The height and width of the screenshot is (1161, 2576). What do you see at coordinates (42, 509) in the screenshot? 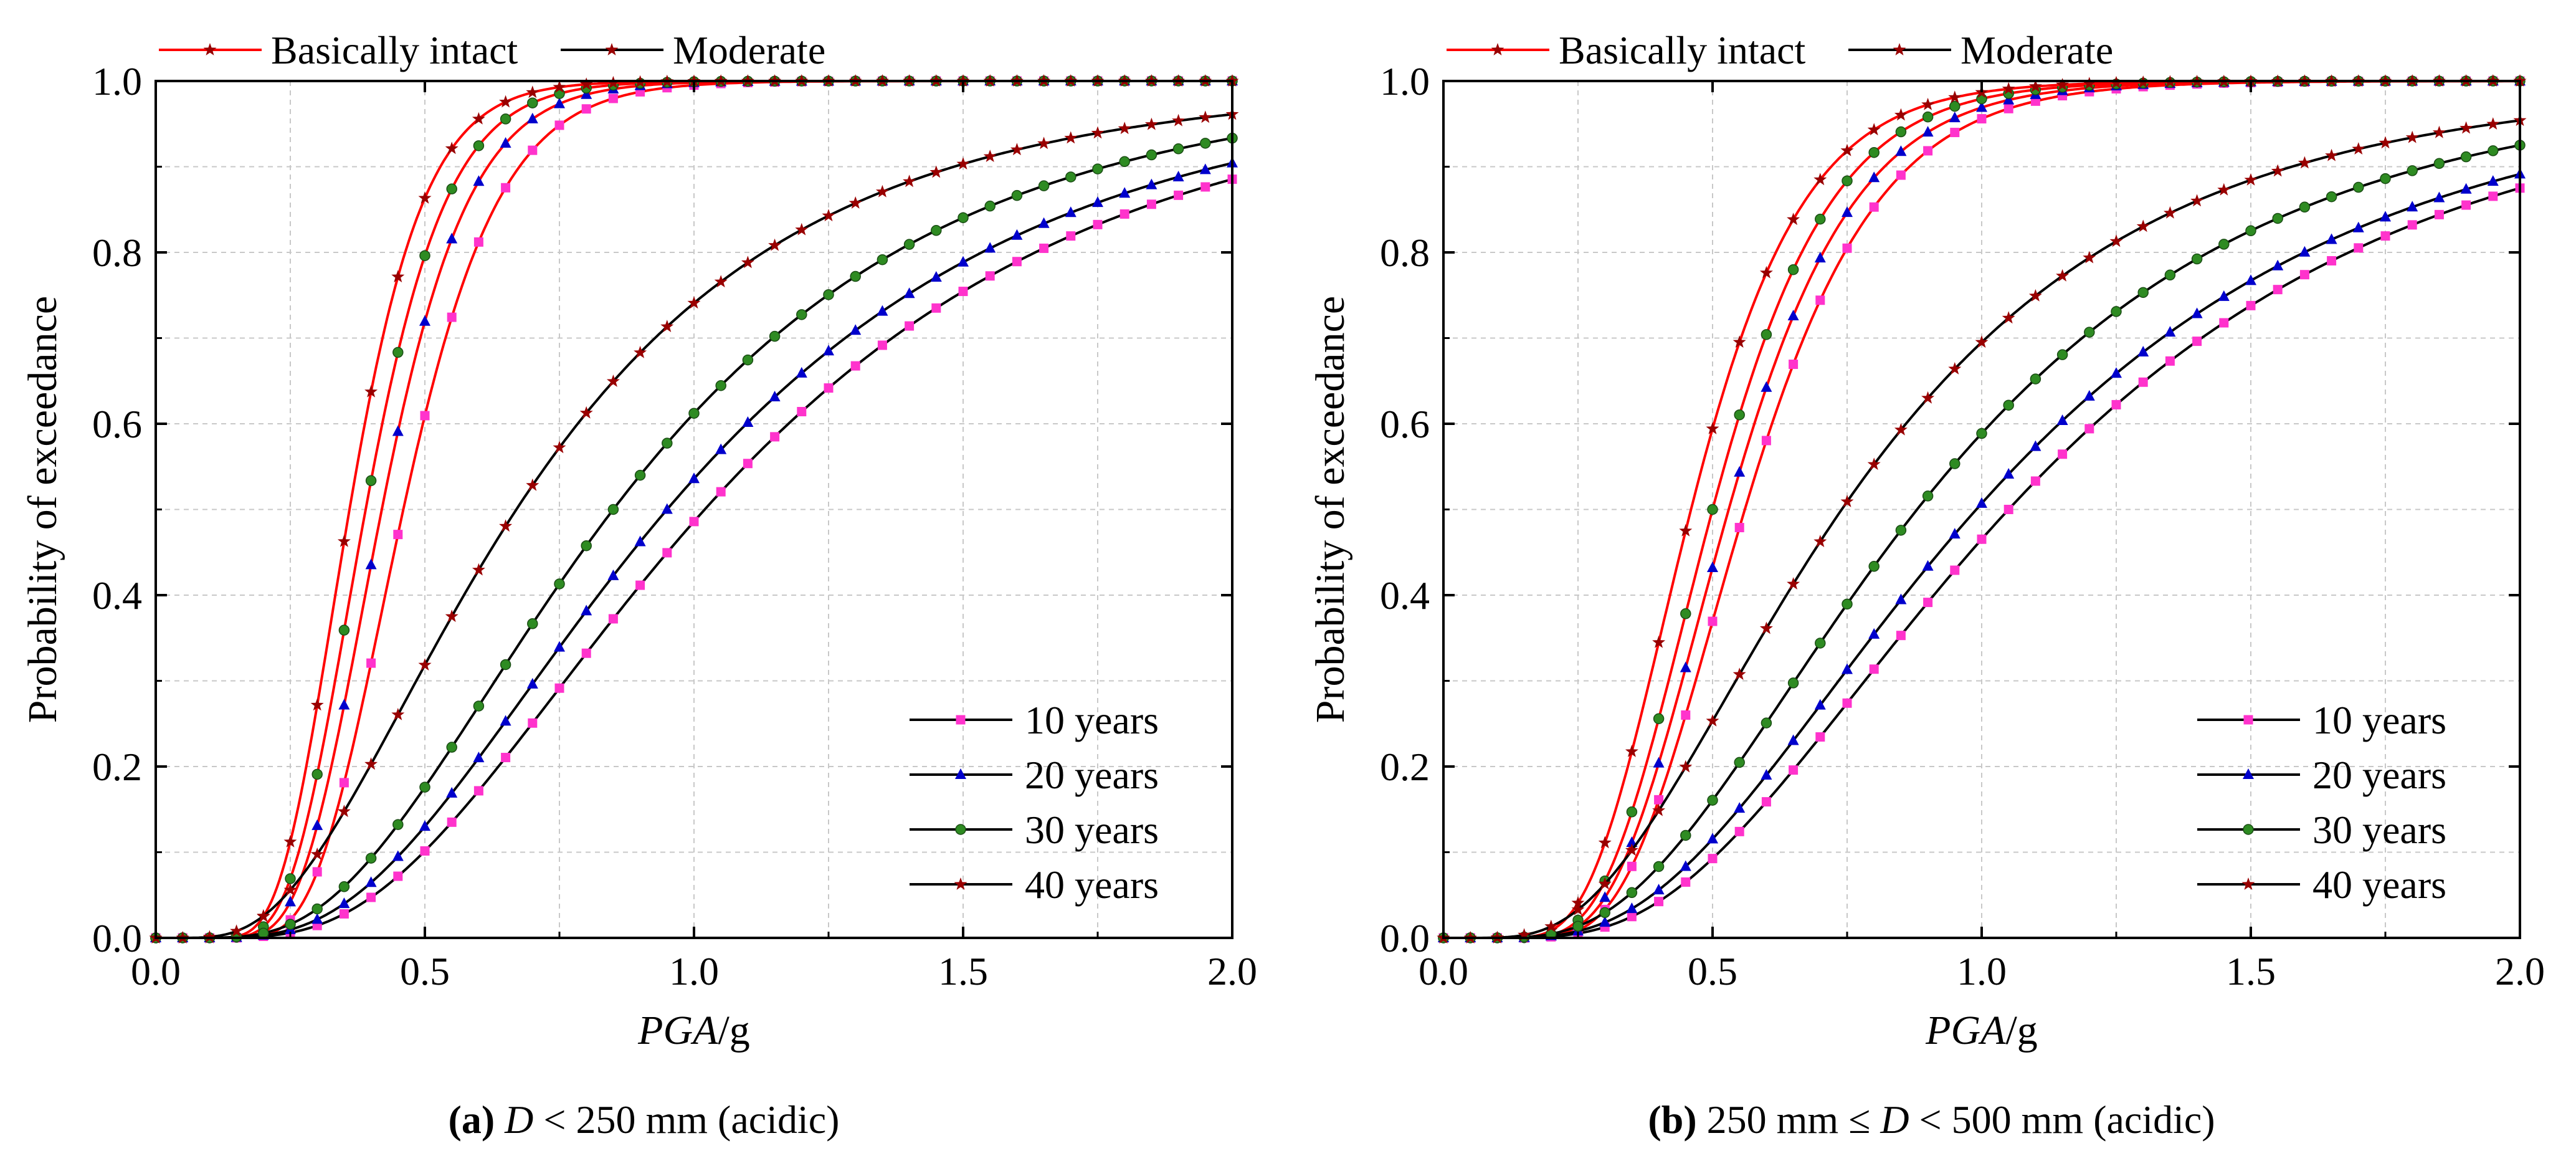
I see `chart-a-ylabel: Probability of exceedance` at bounding box center [42, 509].